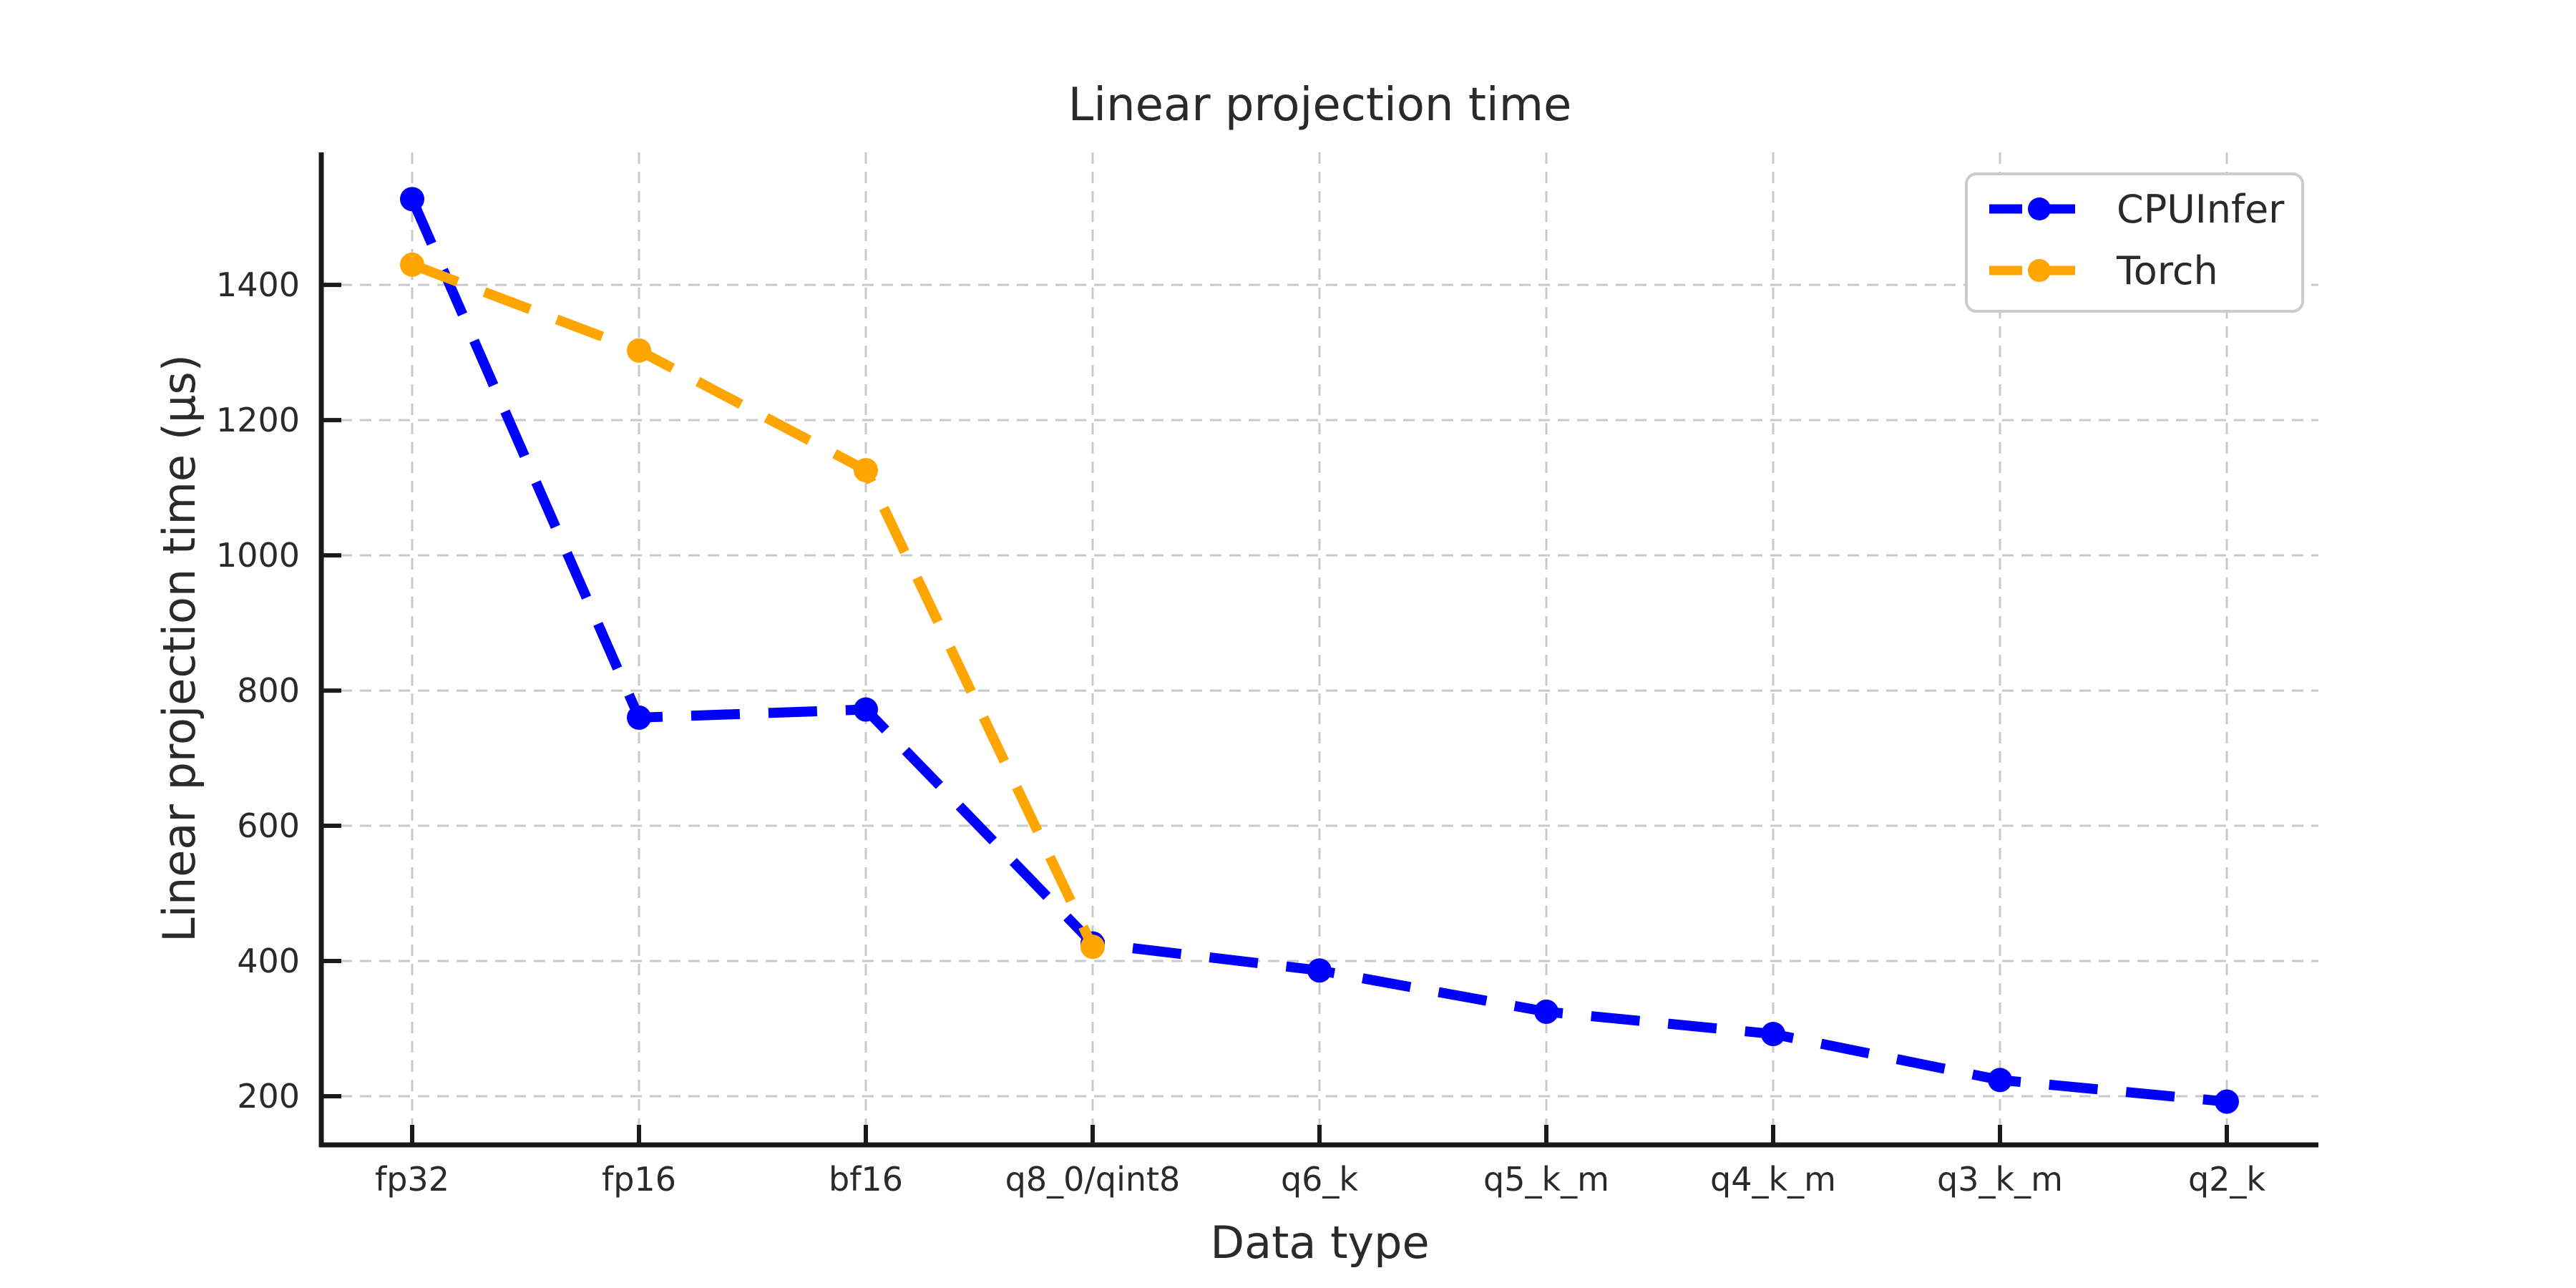 This screenshot has height=1288, width=2576. What do you see at coordinates (639, 350) in the screenshot?
I see `chart-point-torch-fp16` at bounding box center [639, 350].